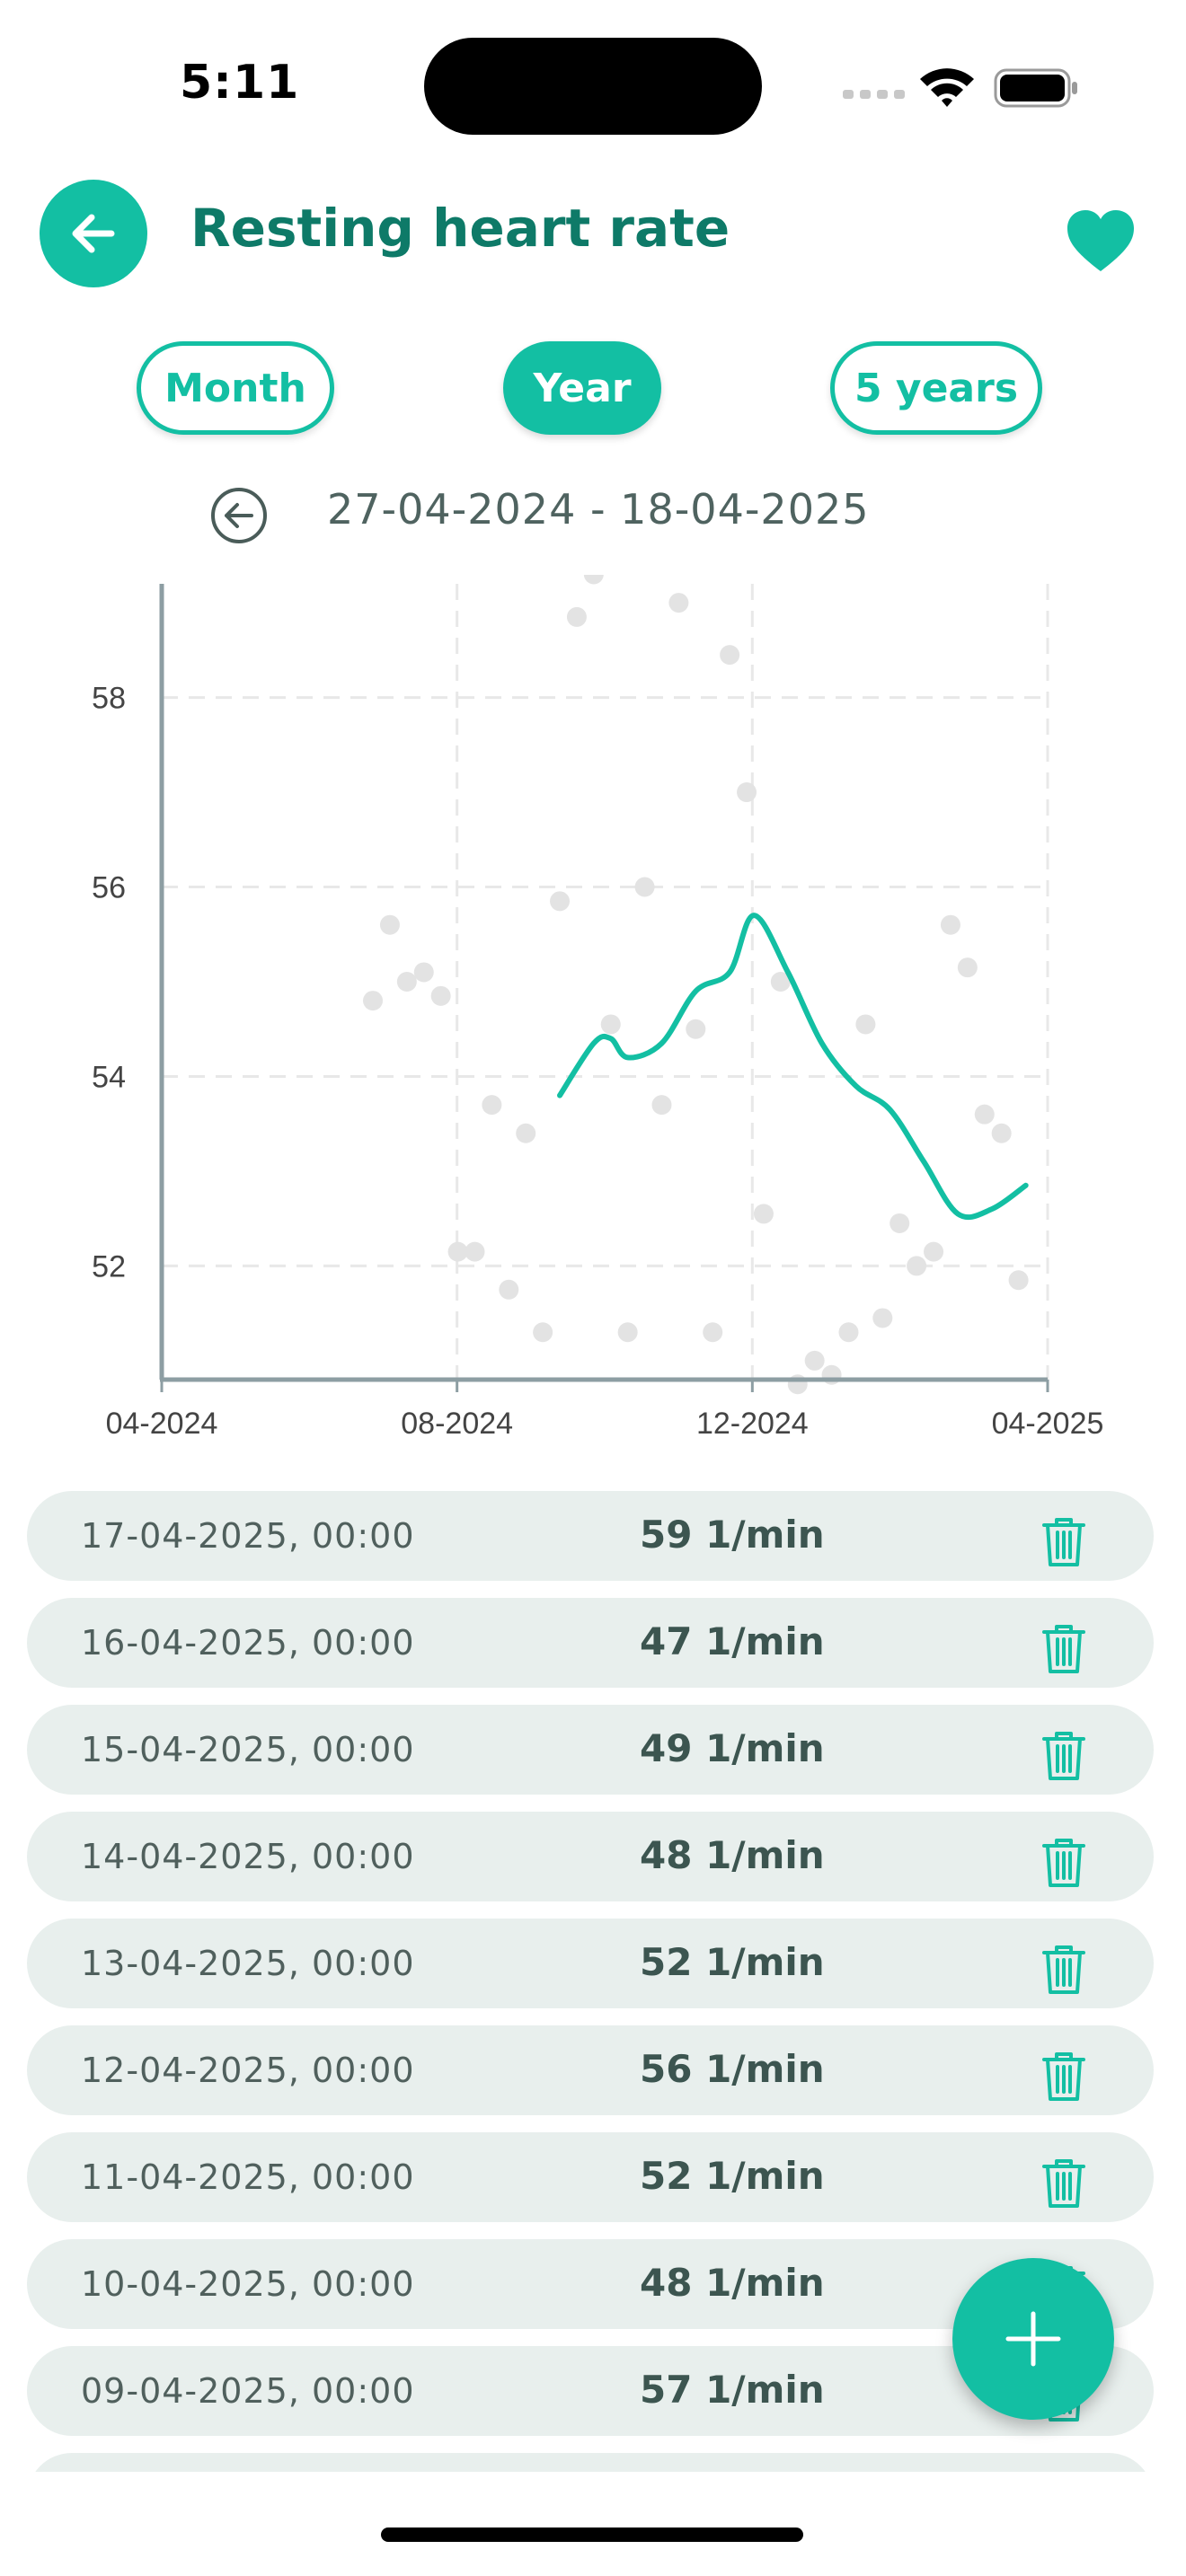  Describe the element at coordinates (109, 699) in the screenshot. I see `y-tick-label: 58` at that location.